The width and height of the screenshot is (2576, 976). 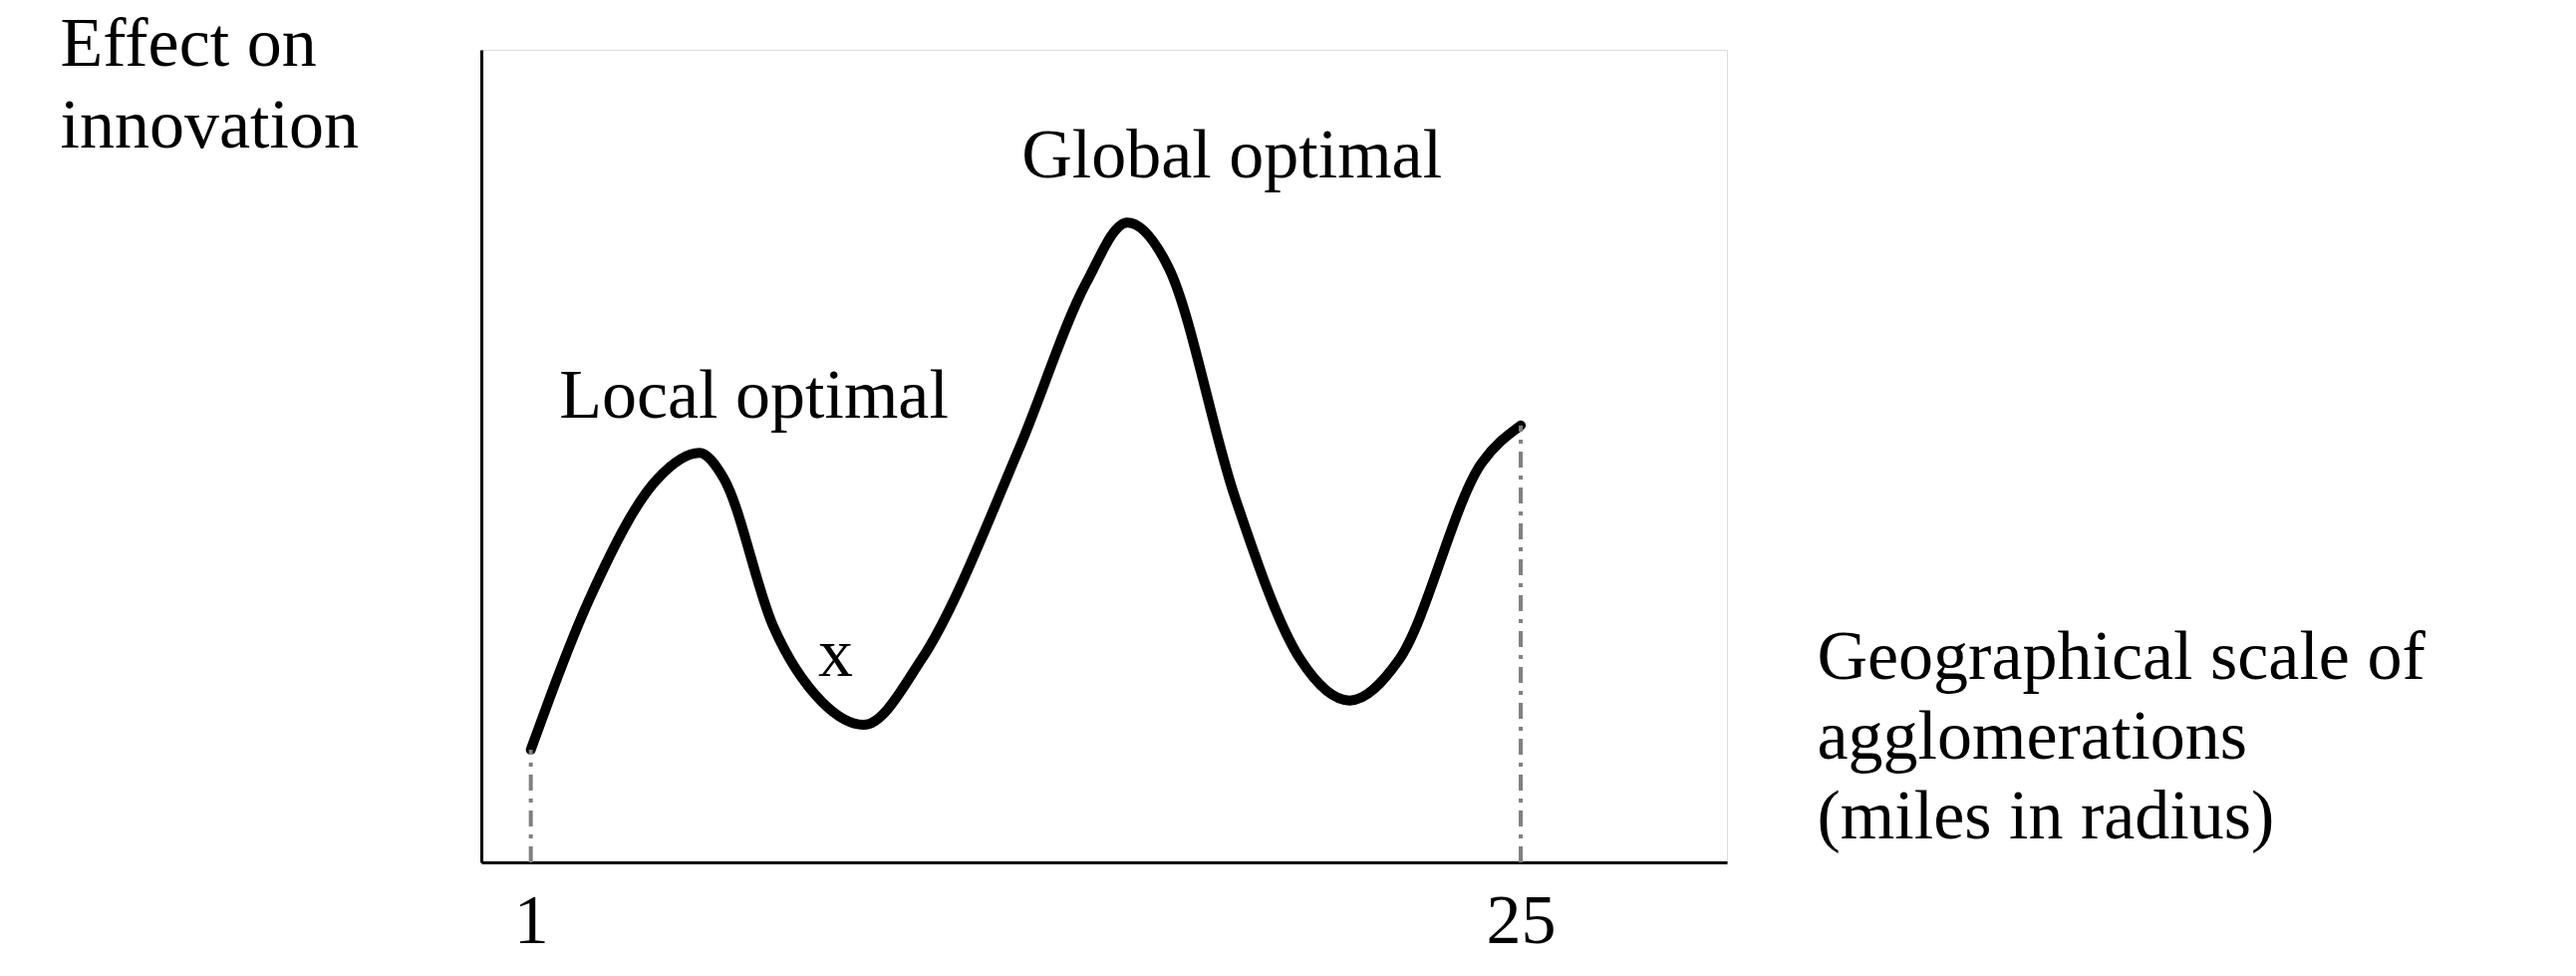 What do you see at coordinates (2122, 735) in the screenshot?
I see `x-axis-title: Geographical scale of agglomerations (miles in radius)` at bounding box center [2122, 735].